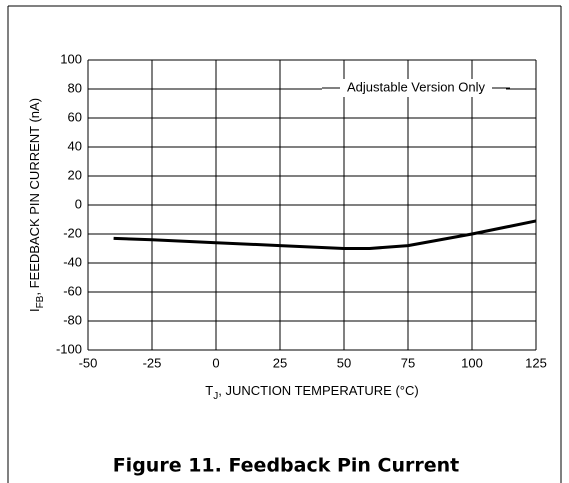 This screenshot has width=569, height=483. I want to click on y-tick-label: 60, so click(75, 116).